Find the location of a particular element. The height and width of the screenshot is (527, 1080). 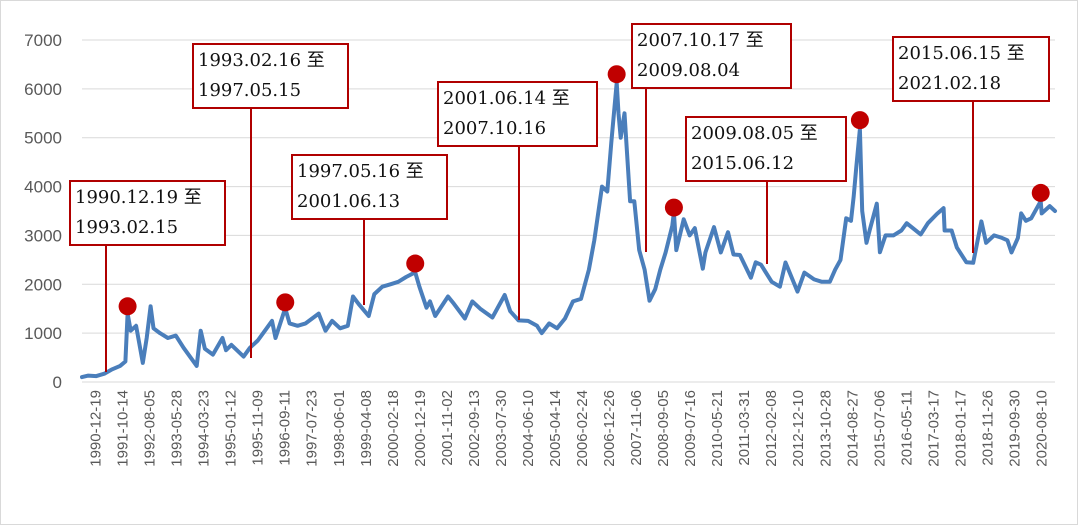

x-tick-label: 2013-10-28 is located at coordinates (825, 428).